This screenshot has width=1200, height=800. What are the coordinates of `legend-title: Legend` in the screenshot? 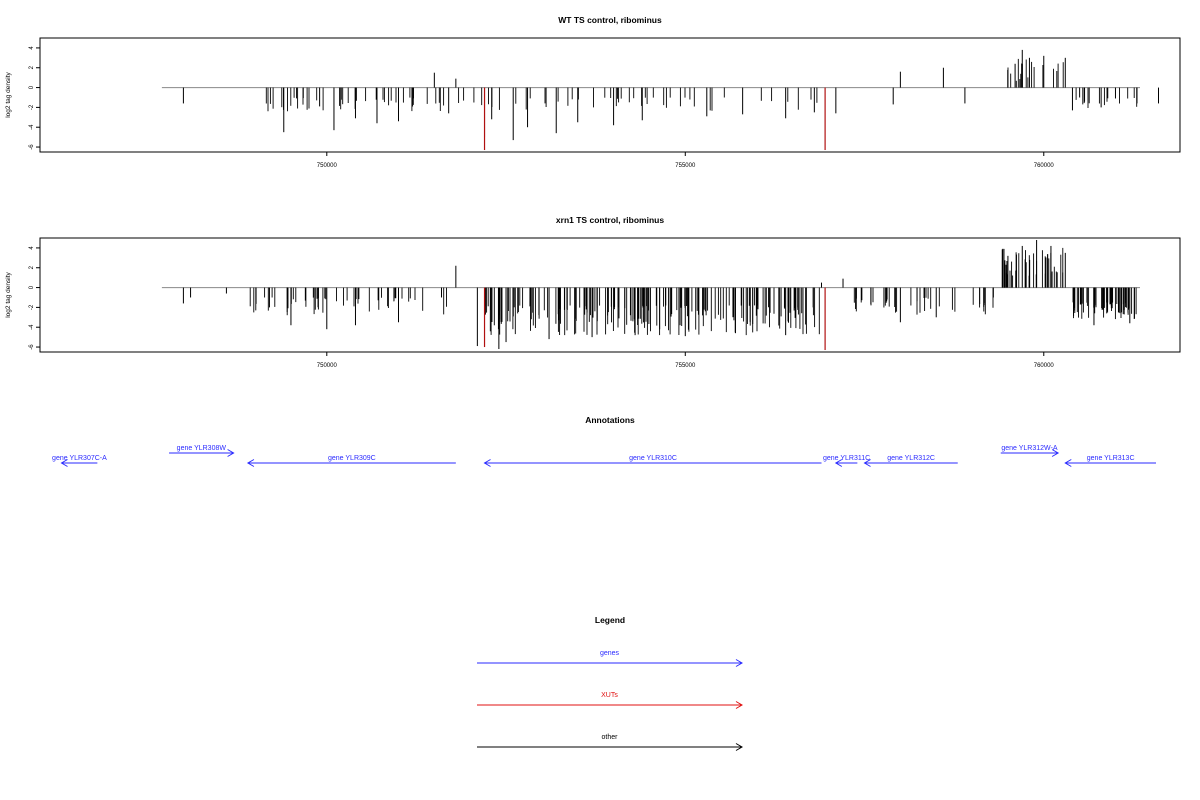 It's located at (610, 620).